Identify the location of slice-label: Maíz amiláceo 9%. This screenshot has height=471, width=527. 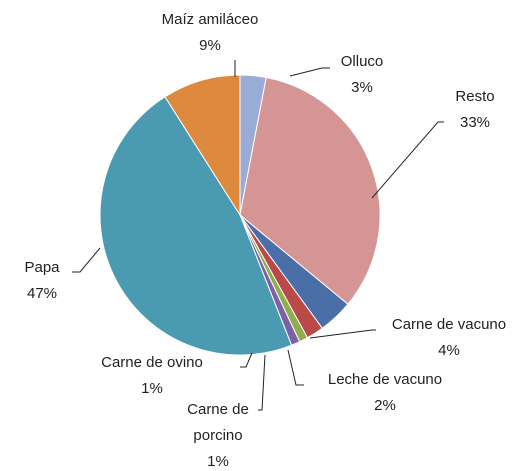
(210, 33).